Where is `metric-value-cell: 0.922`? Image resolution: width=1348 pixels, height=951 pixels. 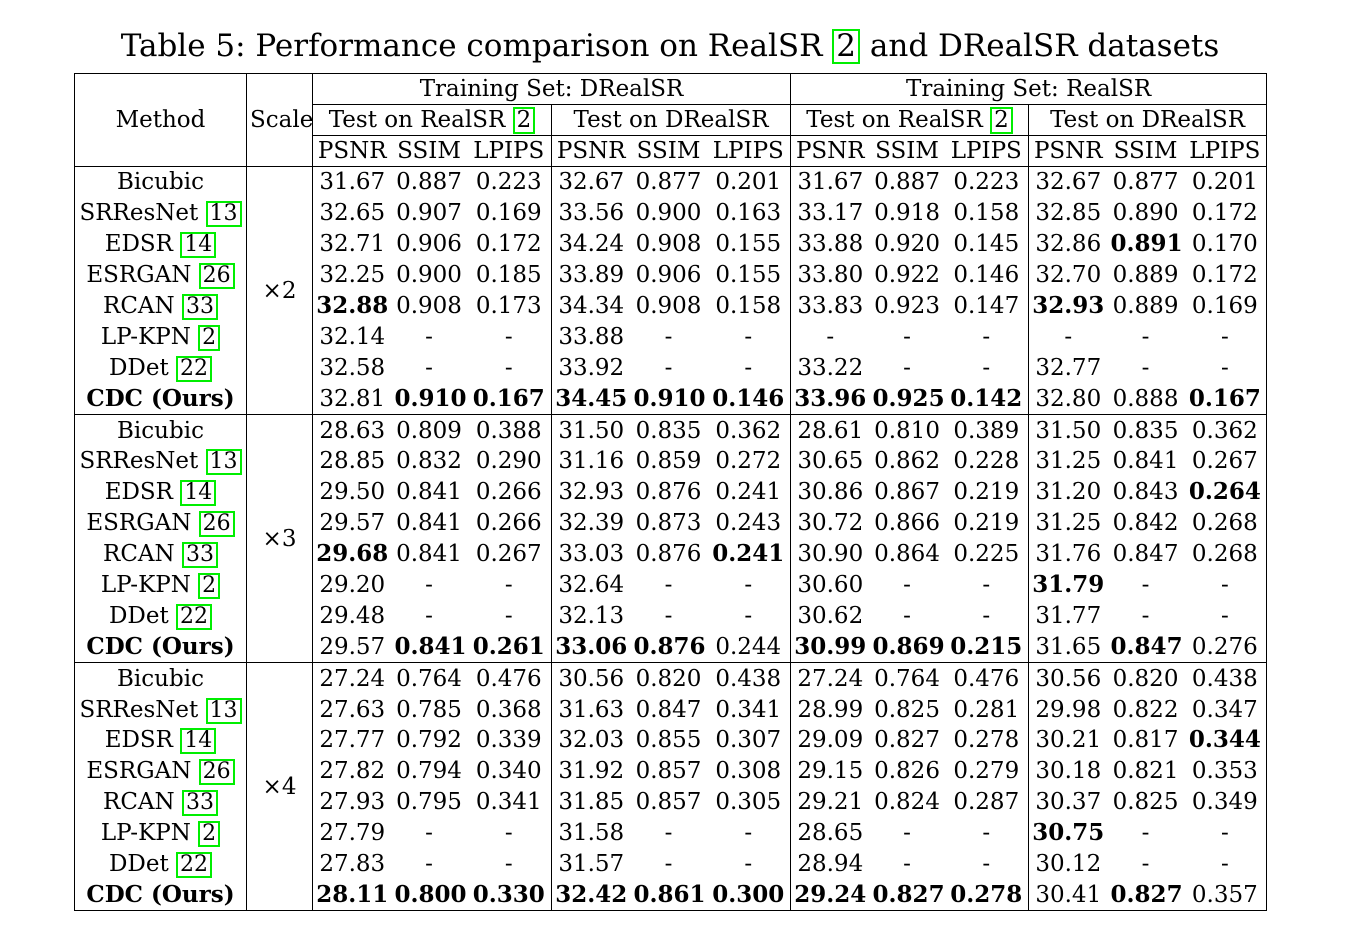 metric-value-cell: 0.922 is located at coordinates (907, 275).